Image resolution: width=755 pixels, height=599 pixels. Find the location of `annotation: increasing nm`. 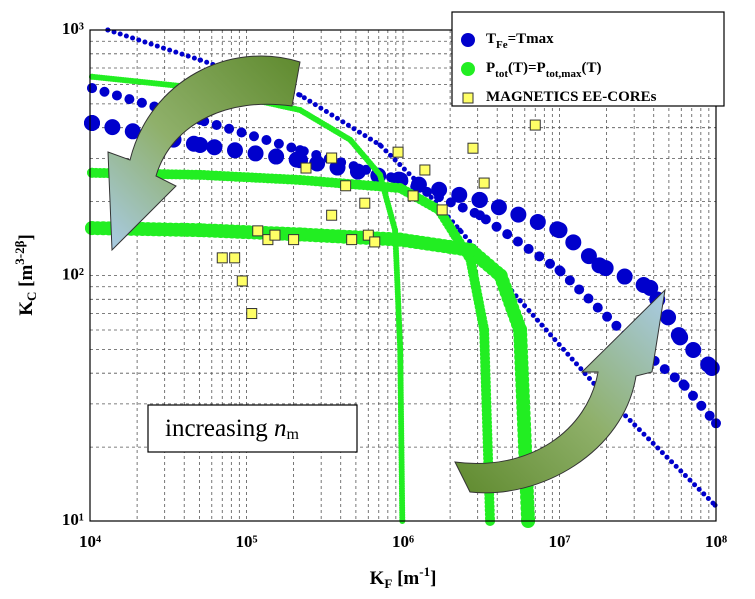

annotation: increasing nm is located at coordinates (232, 429).